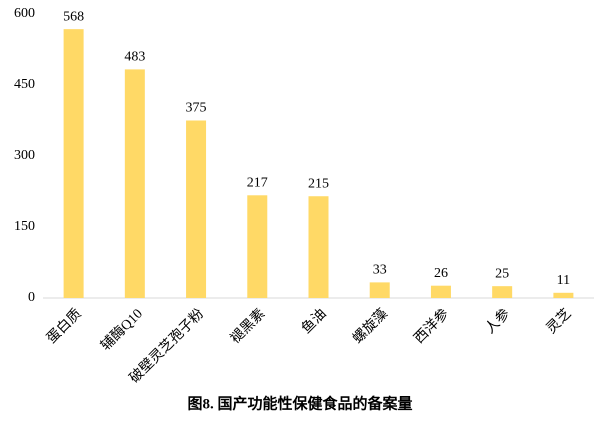  Describe the element at coordinates (431, 326) in the screenshot. I see `x-tick-label: 西洋参` at that location.